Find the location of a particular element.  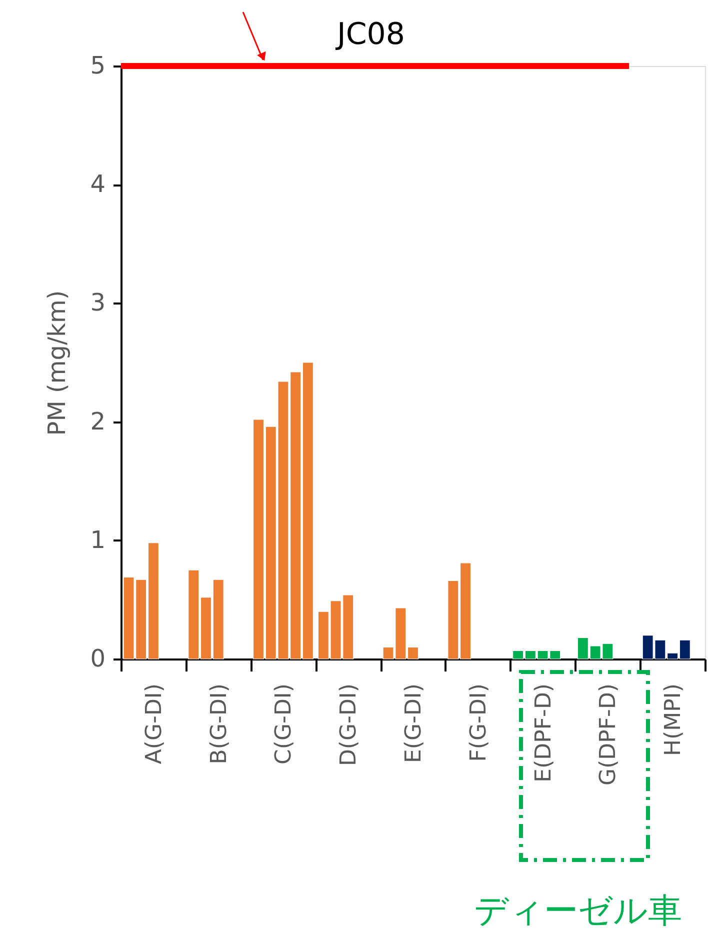

y-tick-label: 2 is located at coordinates (98, 421).